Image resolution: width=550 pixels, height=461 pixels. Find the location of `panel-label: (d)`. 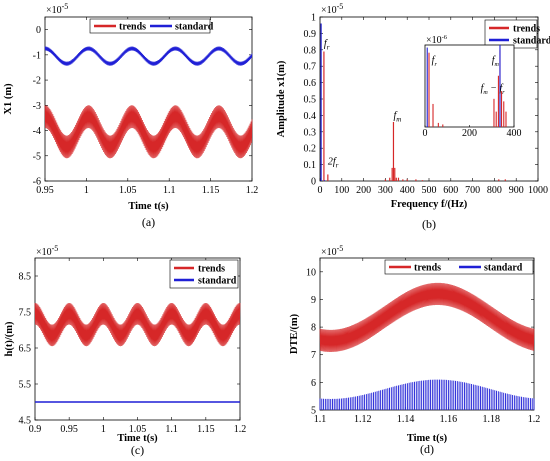

panel-label: (d) is located at coordinates (427, 449).